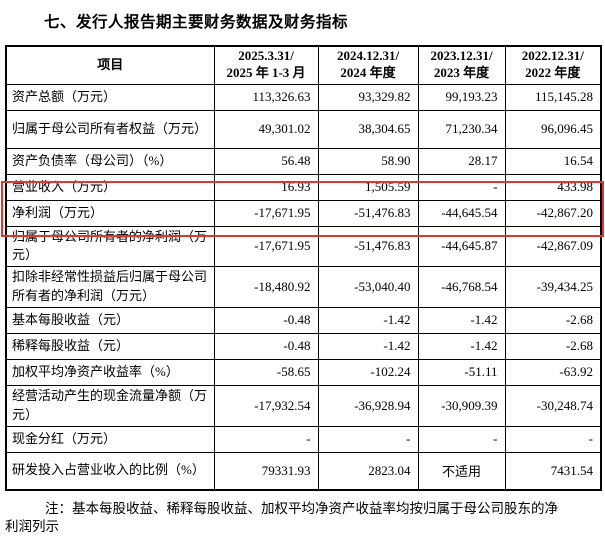  What do you see at coordinates (553, 287) in the screenshot?
I see `cell-value: -39,434.25` at bounding box center [553, 287].